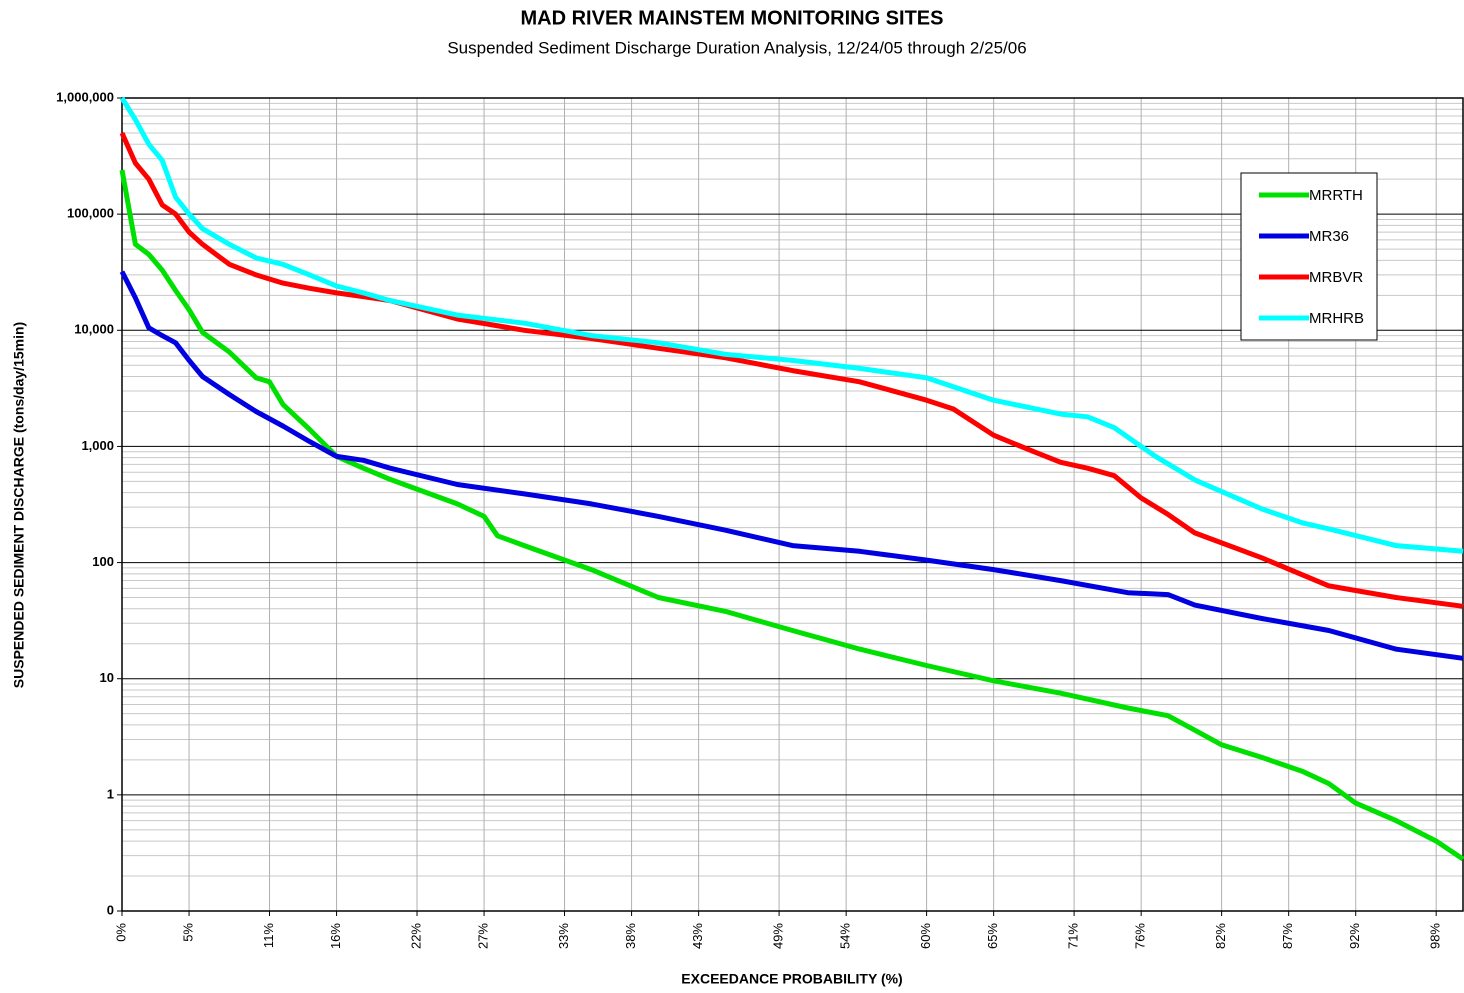 This screenshot has width=1464, height=993. Describe the element at coordinates (1435, 936) in the screenshot. I see `x-tick-label: 98%` at that location.